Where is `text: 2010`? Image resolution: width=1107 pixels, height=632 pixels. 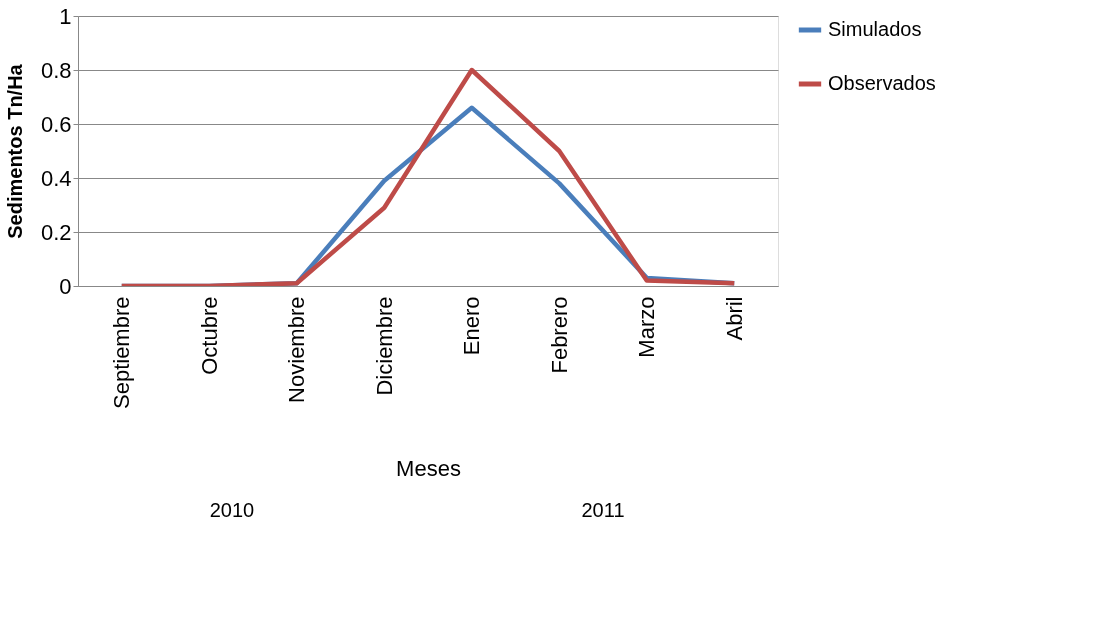
text: 2010 is located at coordinates (232, 510).